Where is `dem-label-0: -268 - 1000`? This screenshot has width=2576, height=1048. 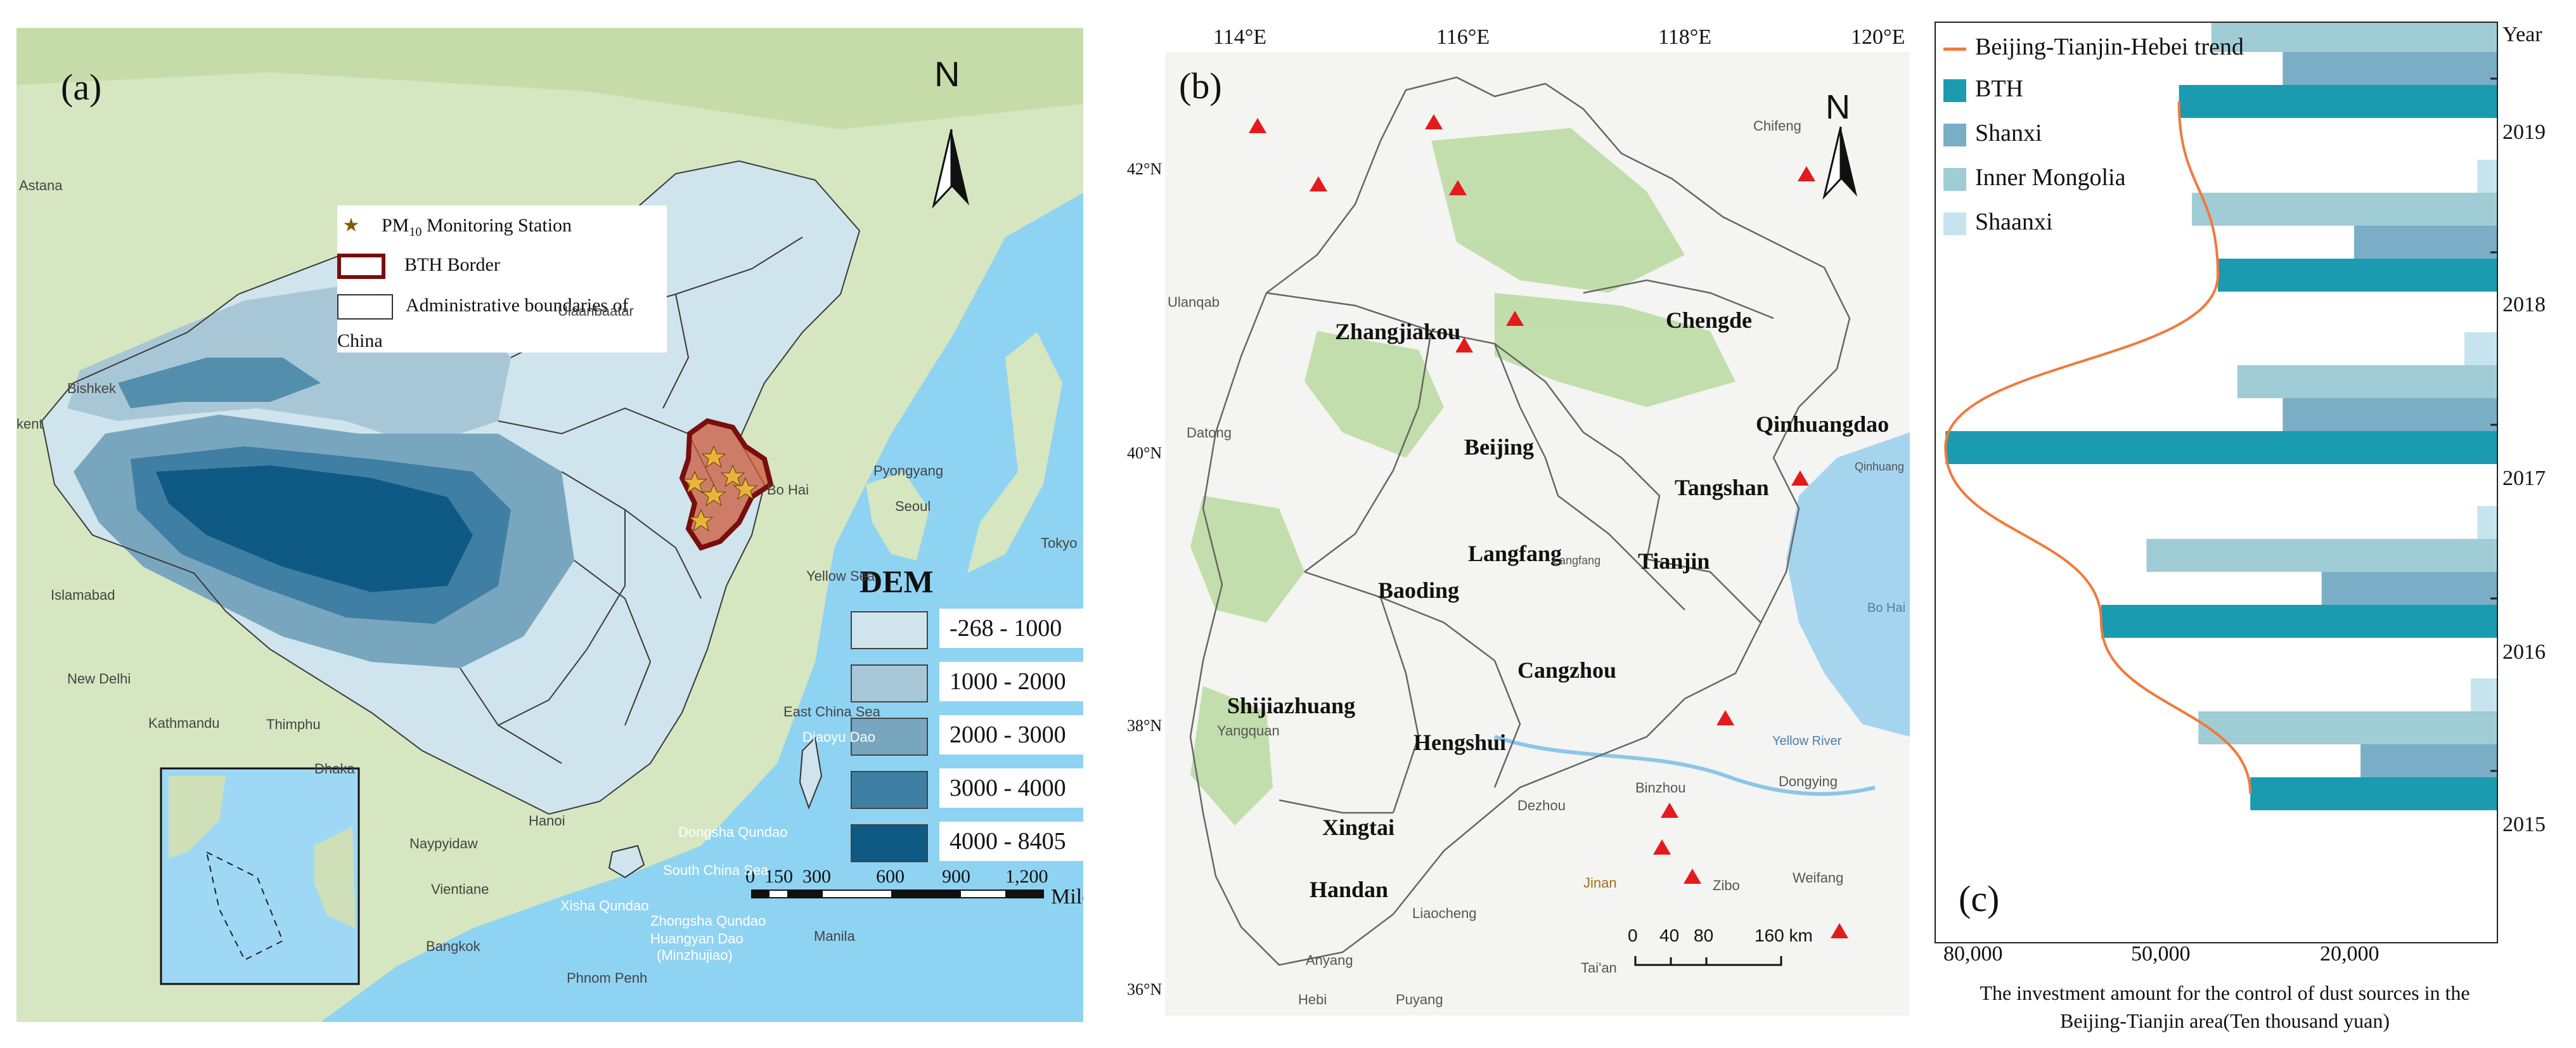
dem-label-0: -268 - 1000 is located at coordinates (1011, 628).